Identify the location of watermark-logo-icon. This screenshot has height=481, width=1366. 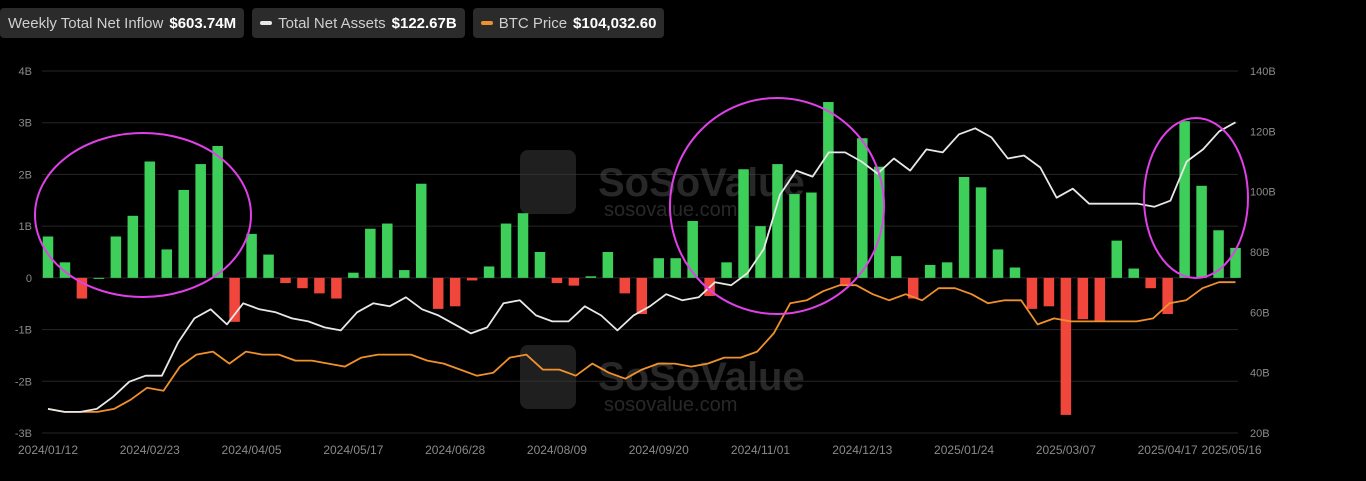
(548, 377).